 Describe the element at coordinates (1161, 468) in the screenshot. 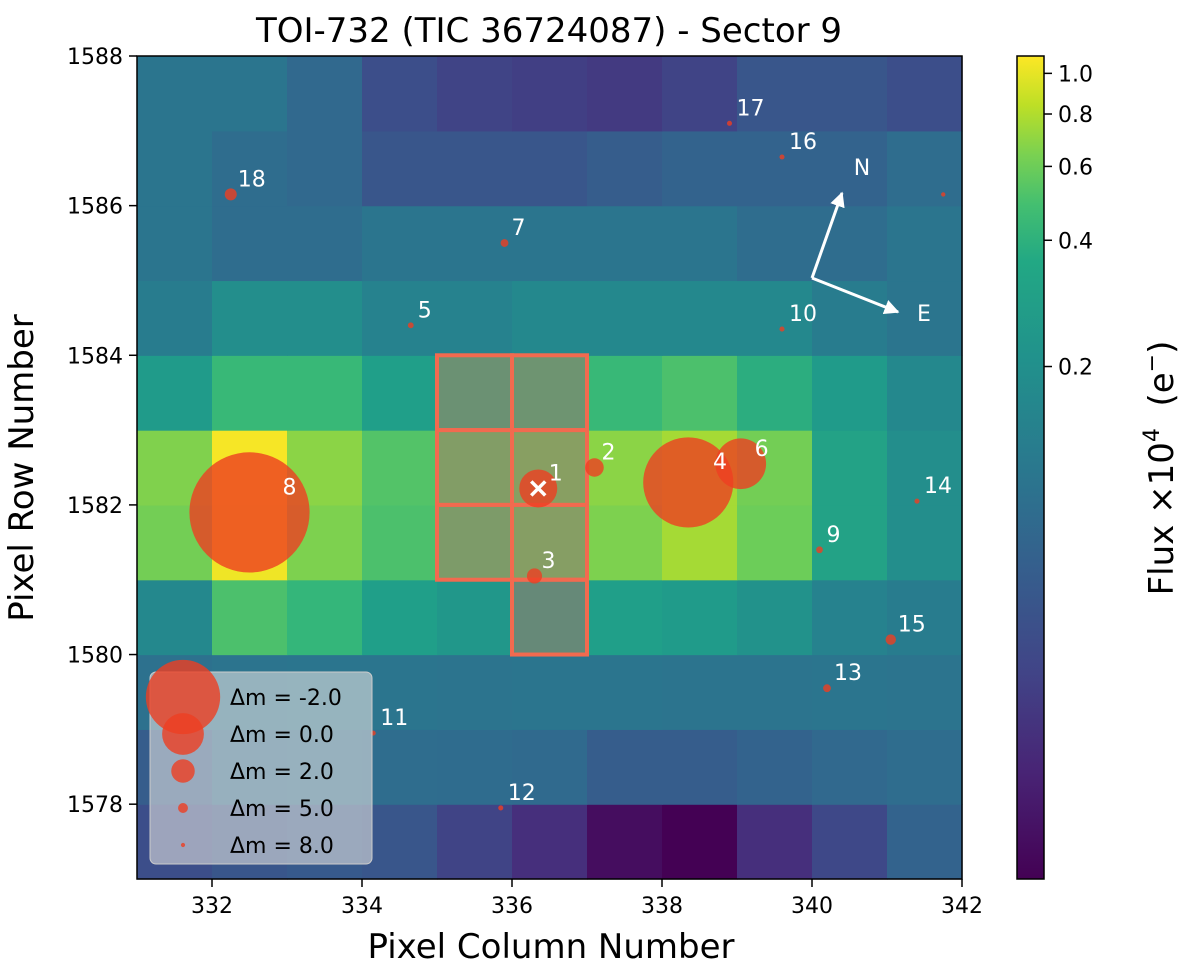

I see `colorbar-label: Flux ×104 (e−)` at that location.